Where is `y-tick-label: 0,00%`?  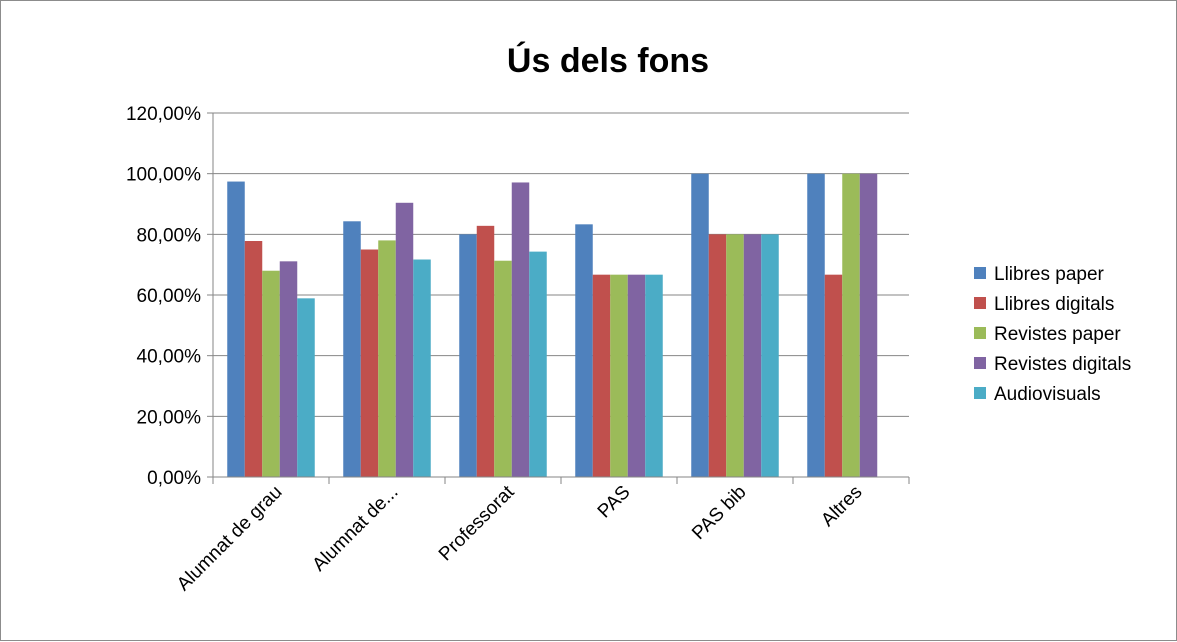 y-tick-label: 0,00% is located at coordinates (174, 478).